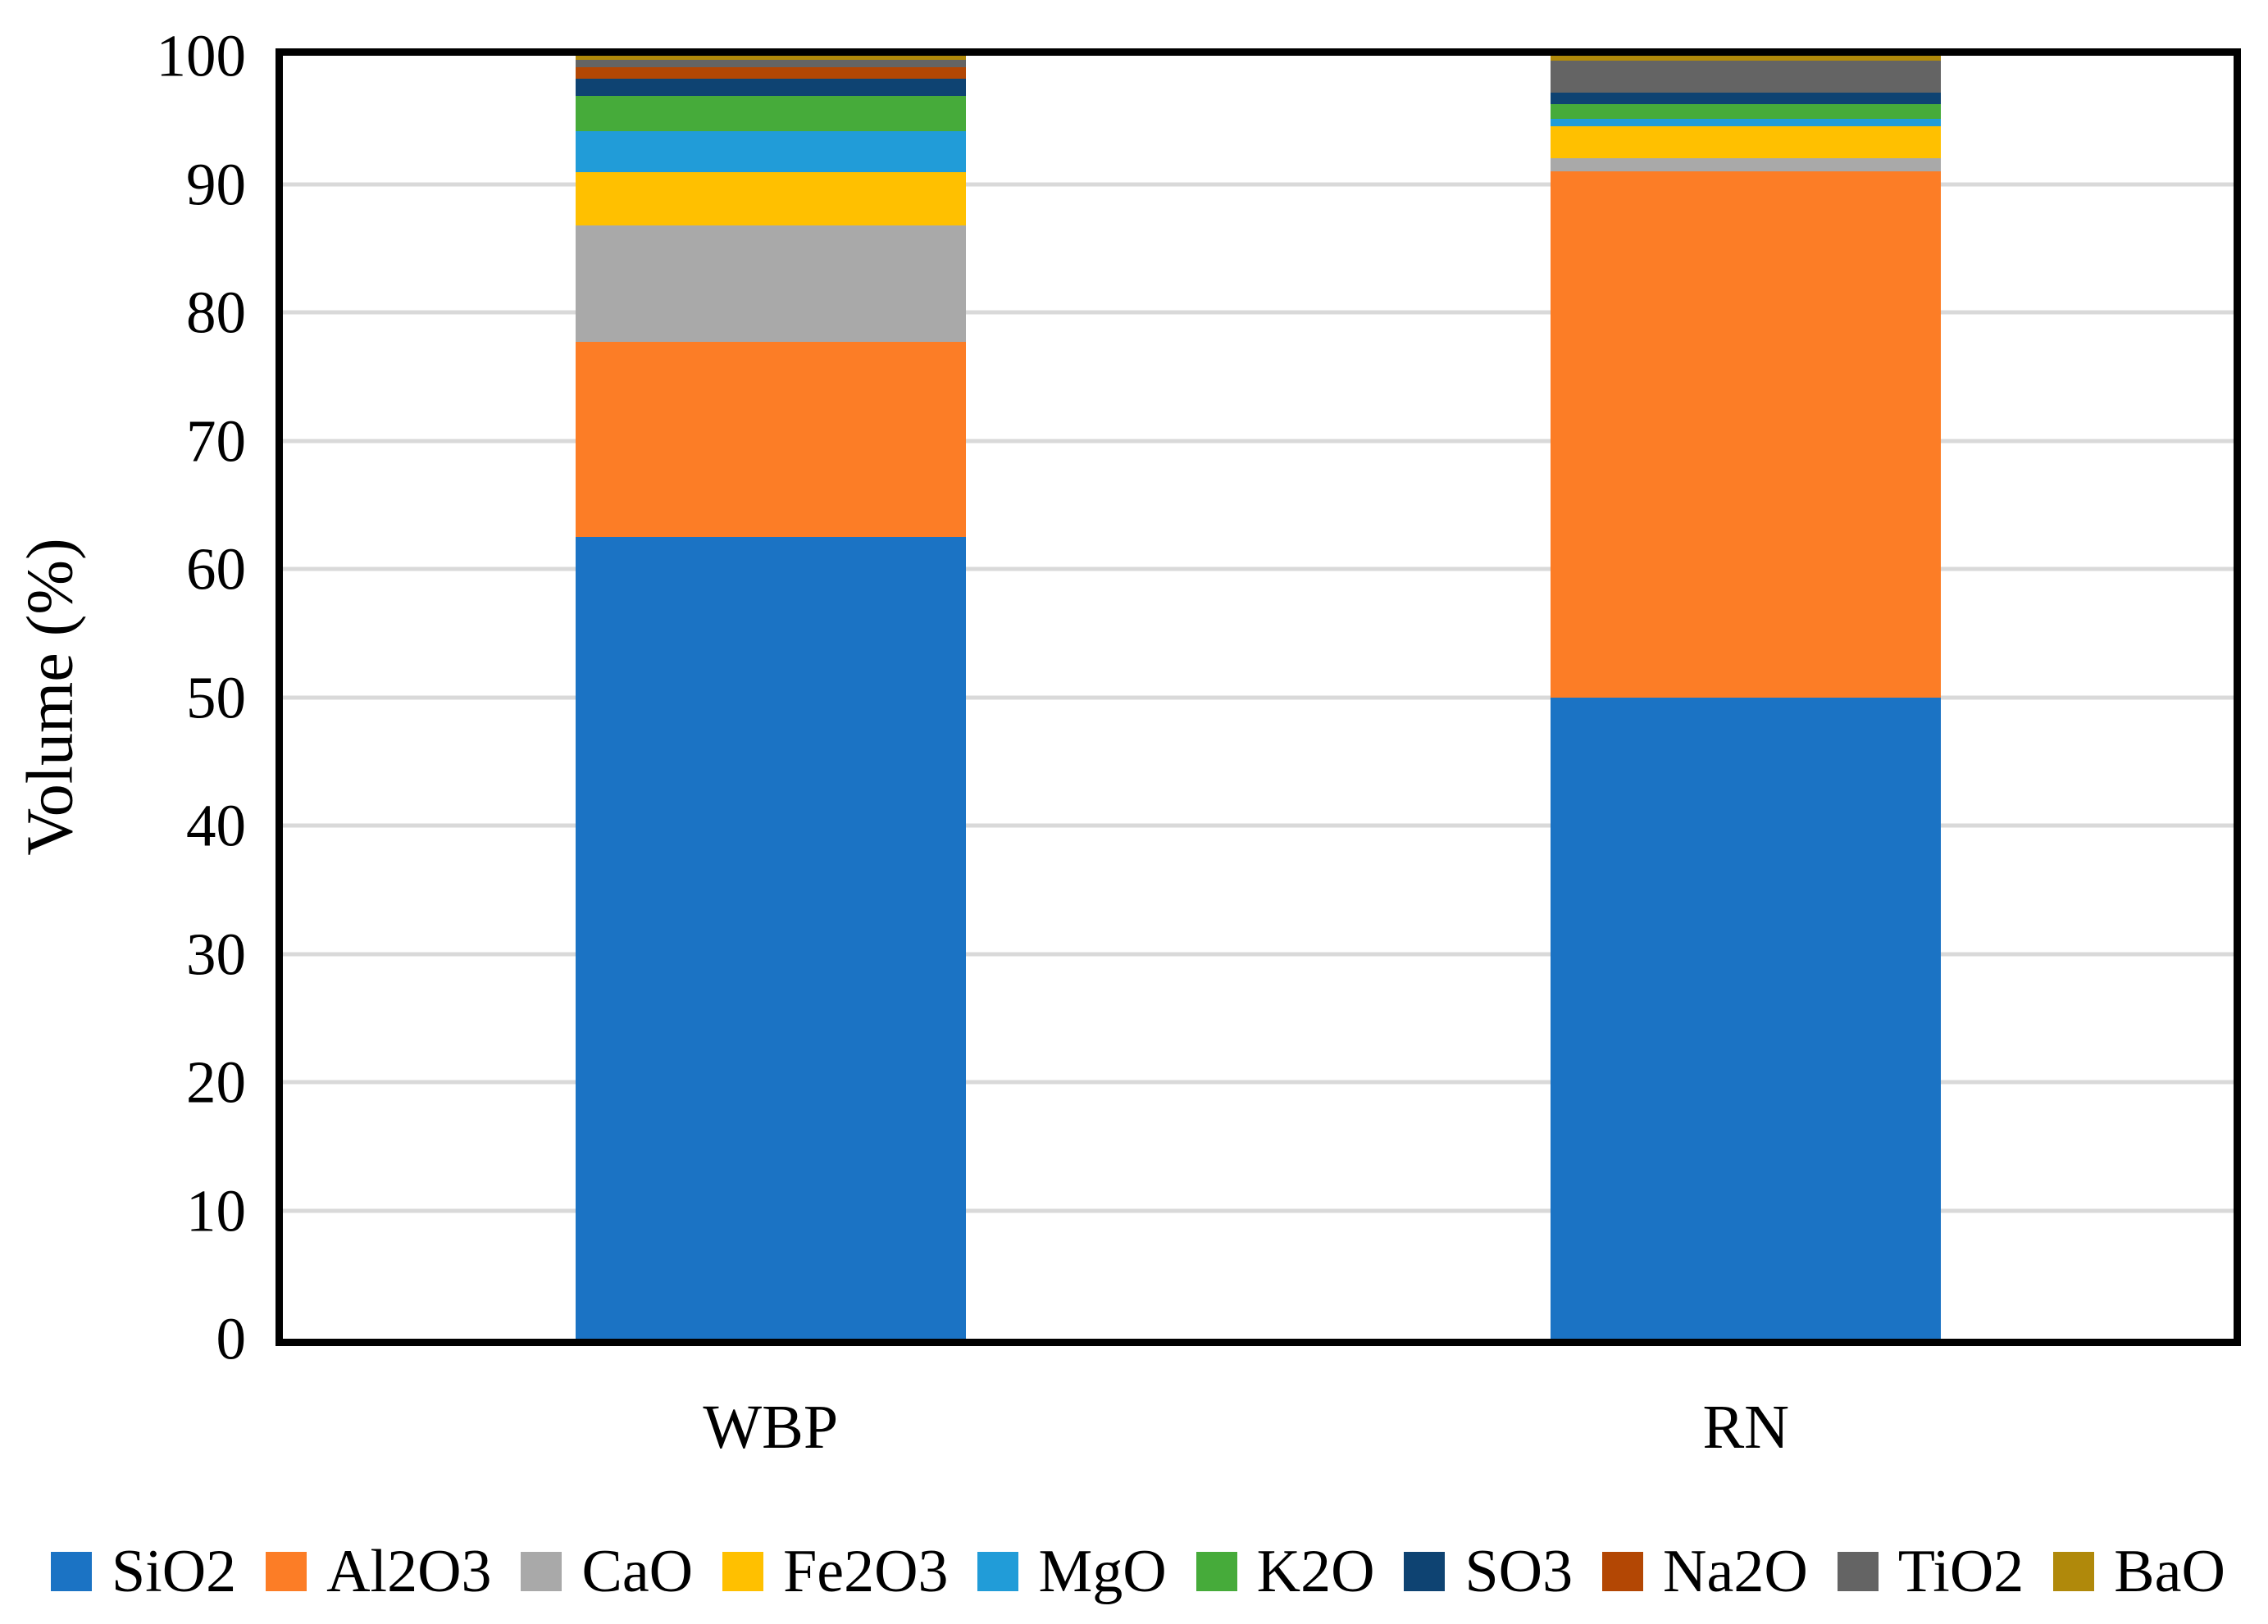  I want to click on y-tick-label-90: 90, so click(216, 184).